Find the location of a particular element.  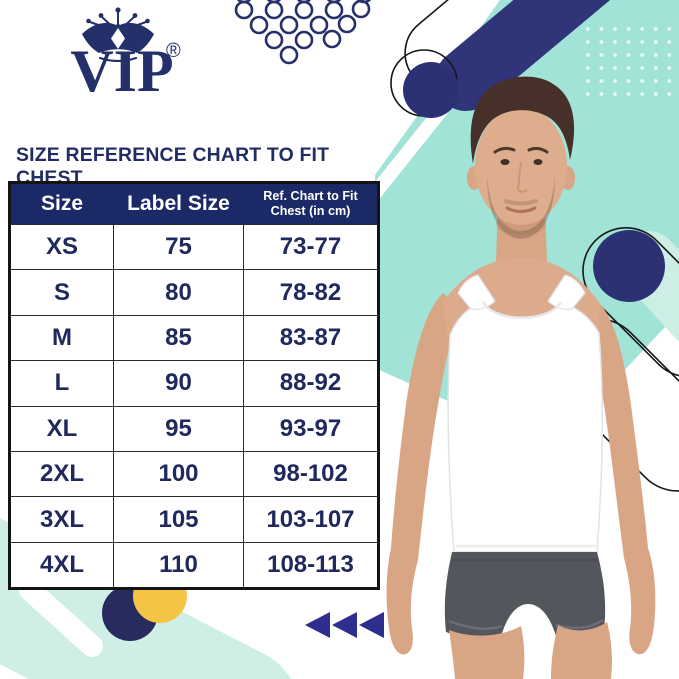

table-row-3xl: 3XL 105 103-107 is located at coordinates (194, 519).